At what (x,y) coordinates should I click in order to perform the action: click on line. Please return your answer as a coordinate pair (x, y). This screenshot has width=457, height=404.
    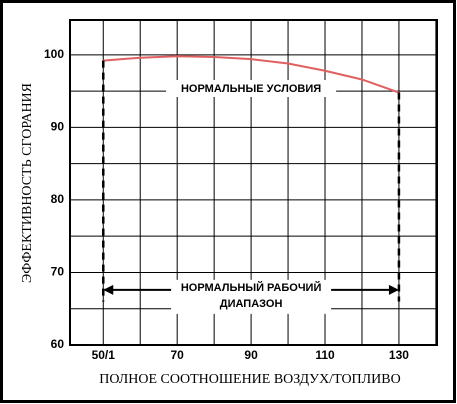
    Looking at the image, I should click on (251, 74).